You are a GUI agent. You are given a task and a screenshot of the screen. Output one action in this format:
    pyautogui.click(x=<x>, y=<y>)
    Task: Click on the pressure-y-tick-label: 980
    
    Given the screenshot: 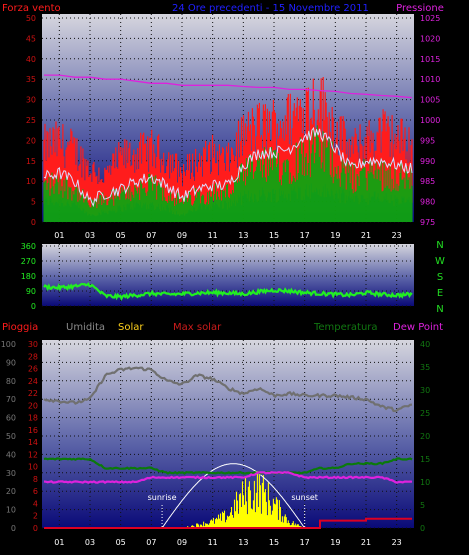 What is the action you would take?
    pyautogui.click(x=427, y=202)
    